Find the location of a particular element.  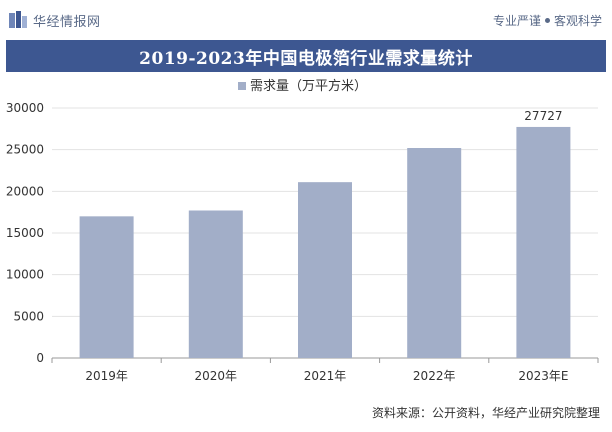

x-tick-label: 2023年E is located at coordinates (543, 376).